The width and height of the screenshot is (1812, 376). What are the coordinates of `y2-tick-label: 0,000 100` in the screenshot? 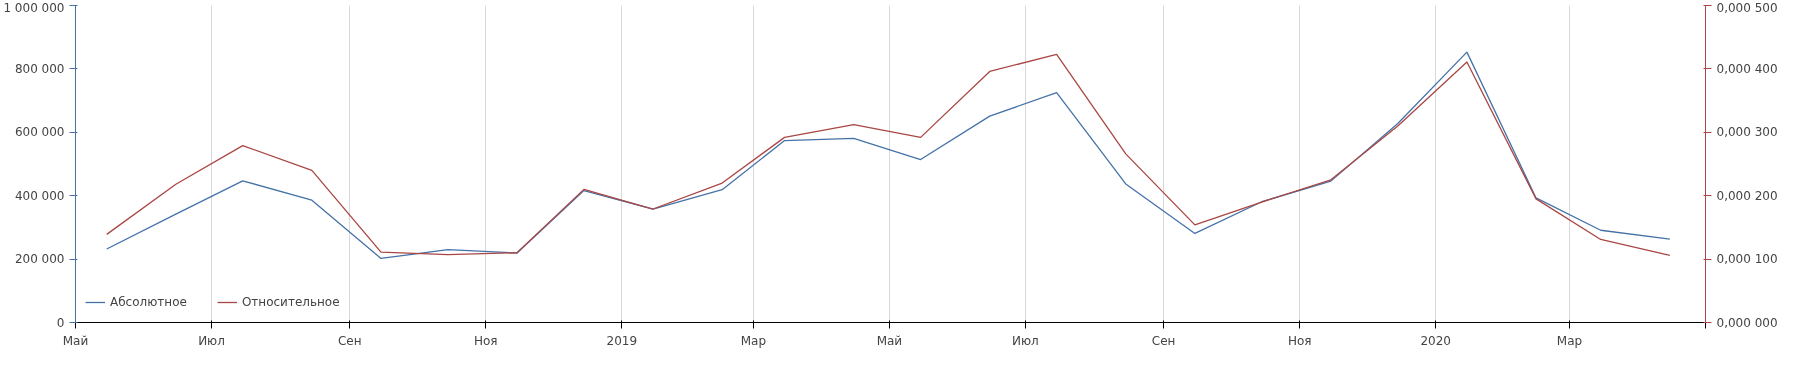 It's located at (1747, 259).